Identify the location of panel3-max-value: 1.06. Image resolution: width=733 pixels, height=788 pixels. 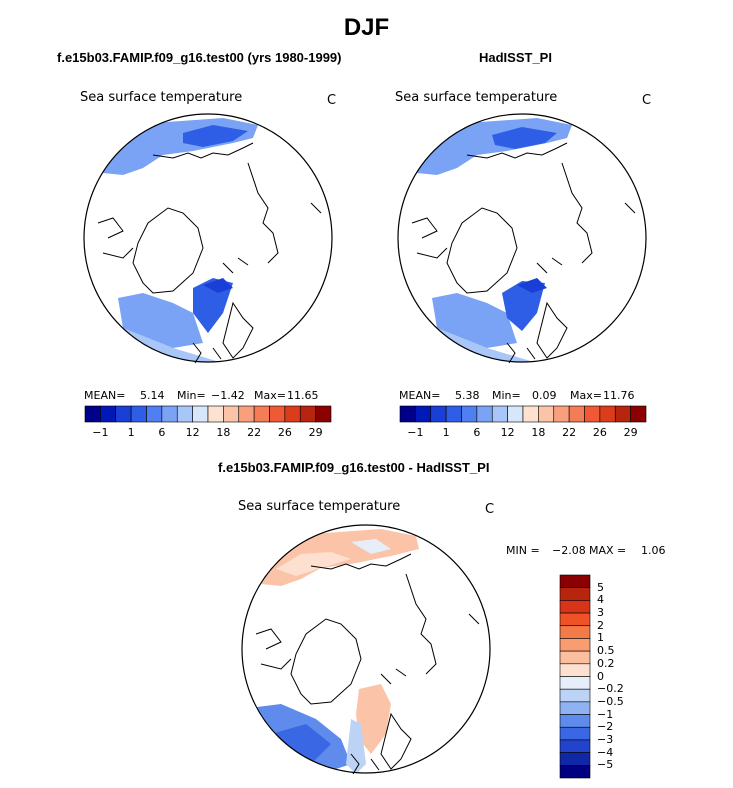
(653, 550).